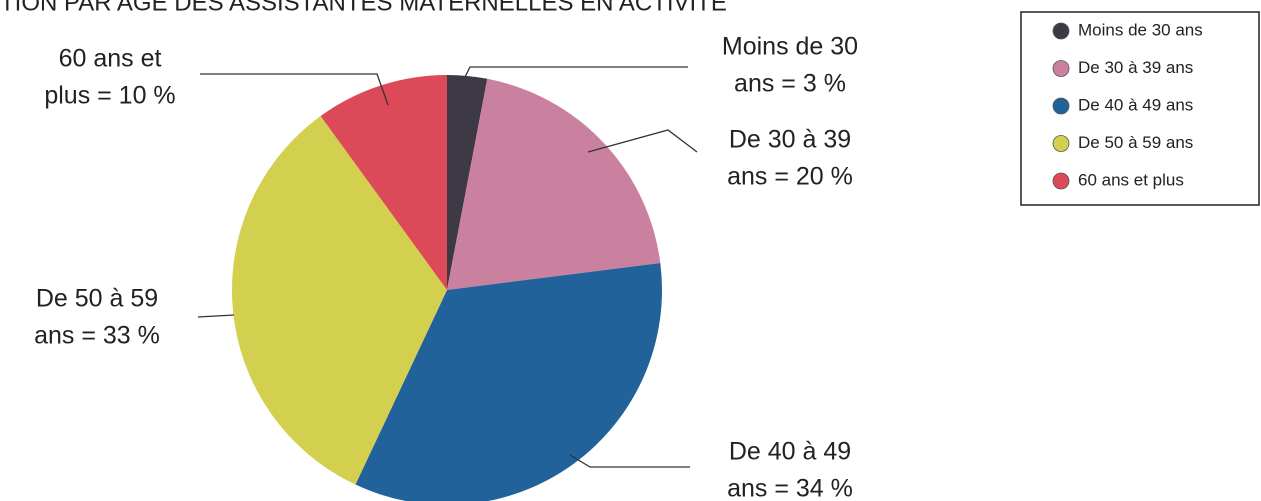  What do you see at coordinates (97, 336) in the screenshot?
I see `data-label: ans = 33 %` at bounding box center [97, 336].